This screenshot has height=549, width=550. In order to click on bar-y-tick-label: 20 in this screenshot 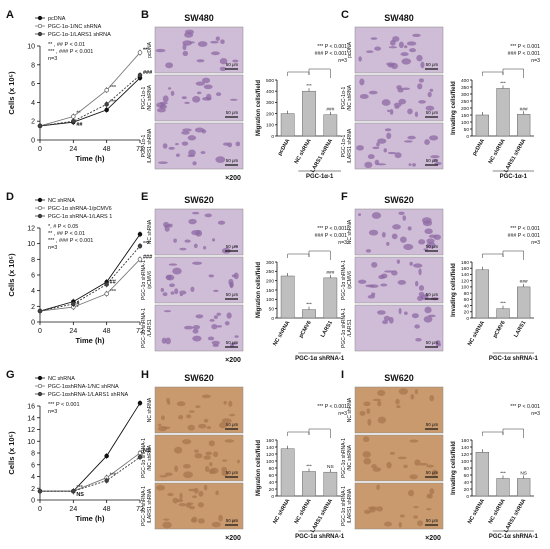, I will do `click(272, 490)`.